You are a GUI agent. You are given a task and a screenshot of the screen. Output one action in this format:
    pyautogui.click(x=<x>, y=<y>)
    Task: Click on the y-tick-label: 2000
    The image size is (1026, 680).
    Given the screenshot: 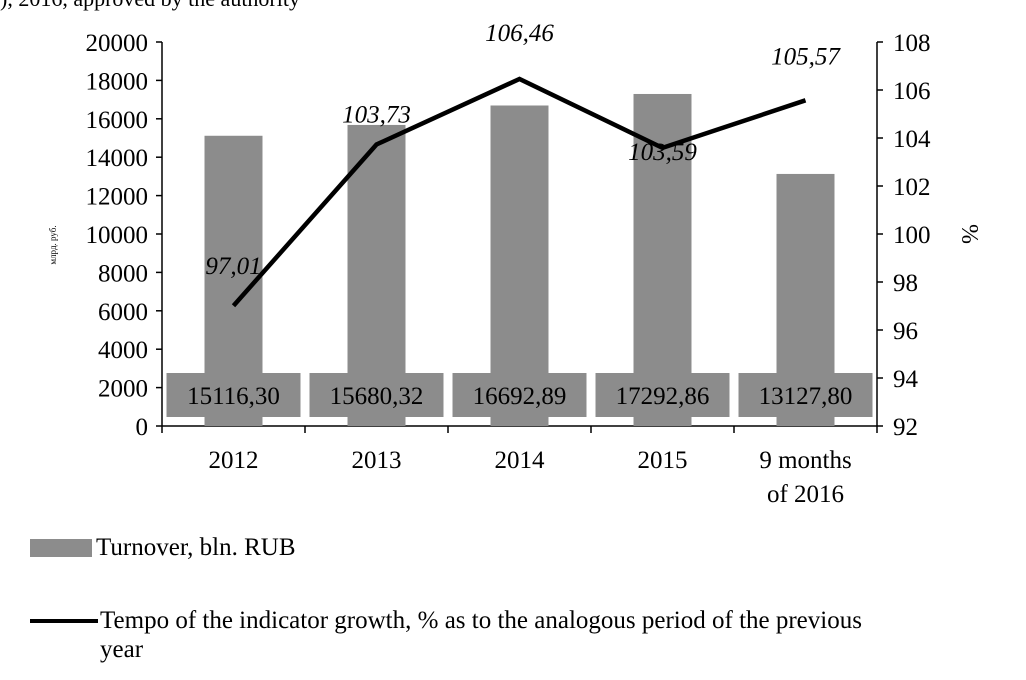 What is the action you would take?
    pyautogui.click(x=123, y=389)
    